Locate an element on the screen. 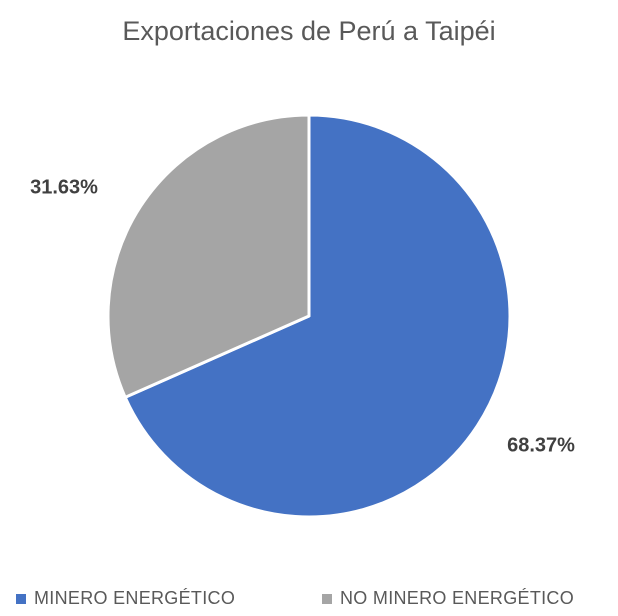 The width and height of the screenshot is (618, 616). chart-title: Exportaciones de Perú a Taipéi is located at coordinates (308, 31).